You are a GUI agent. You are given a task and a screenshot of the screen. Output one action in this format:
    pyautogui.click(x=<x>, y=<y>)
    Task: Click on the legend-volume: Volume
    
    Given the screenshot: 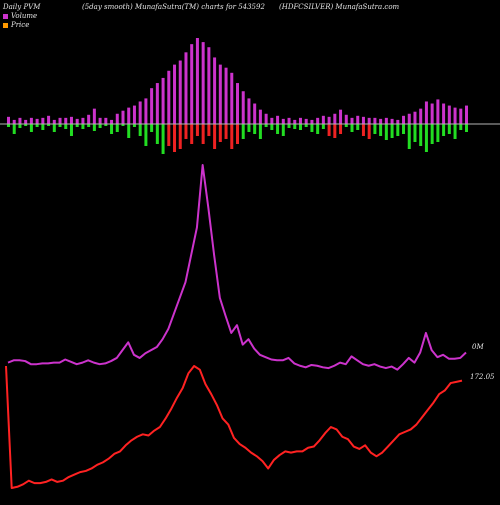 What is the action you would take?
    pyautogui.click(x=20, y=16)
    